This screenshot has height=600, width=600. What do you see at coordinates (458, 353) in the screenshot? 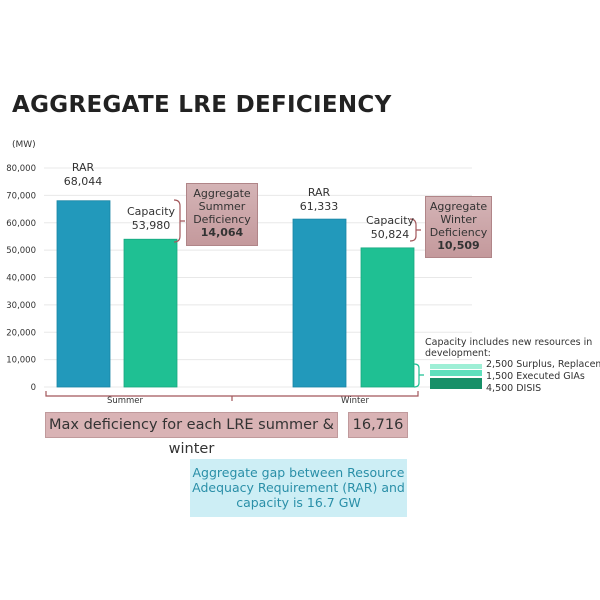
I see `text: development:` at bounding box center [458, 353].